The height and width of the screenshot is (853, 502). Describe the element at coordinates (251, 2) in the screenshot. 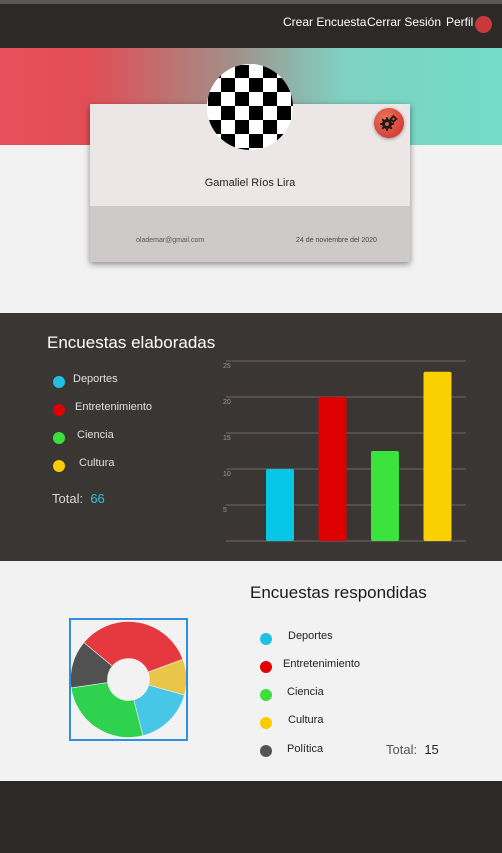

I see `window-top-strip` at that location.